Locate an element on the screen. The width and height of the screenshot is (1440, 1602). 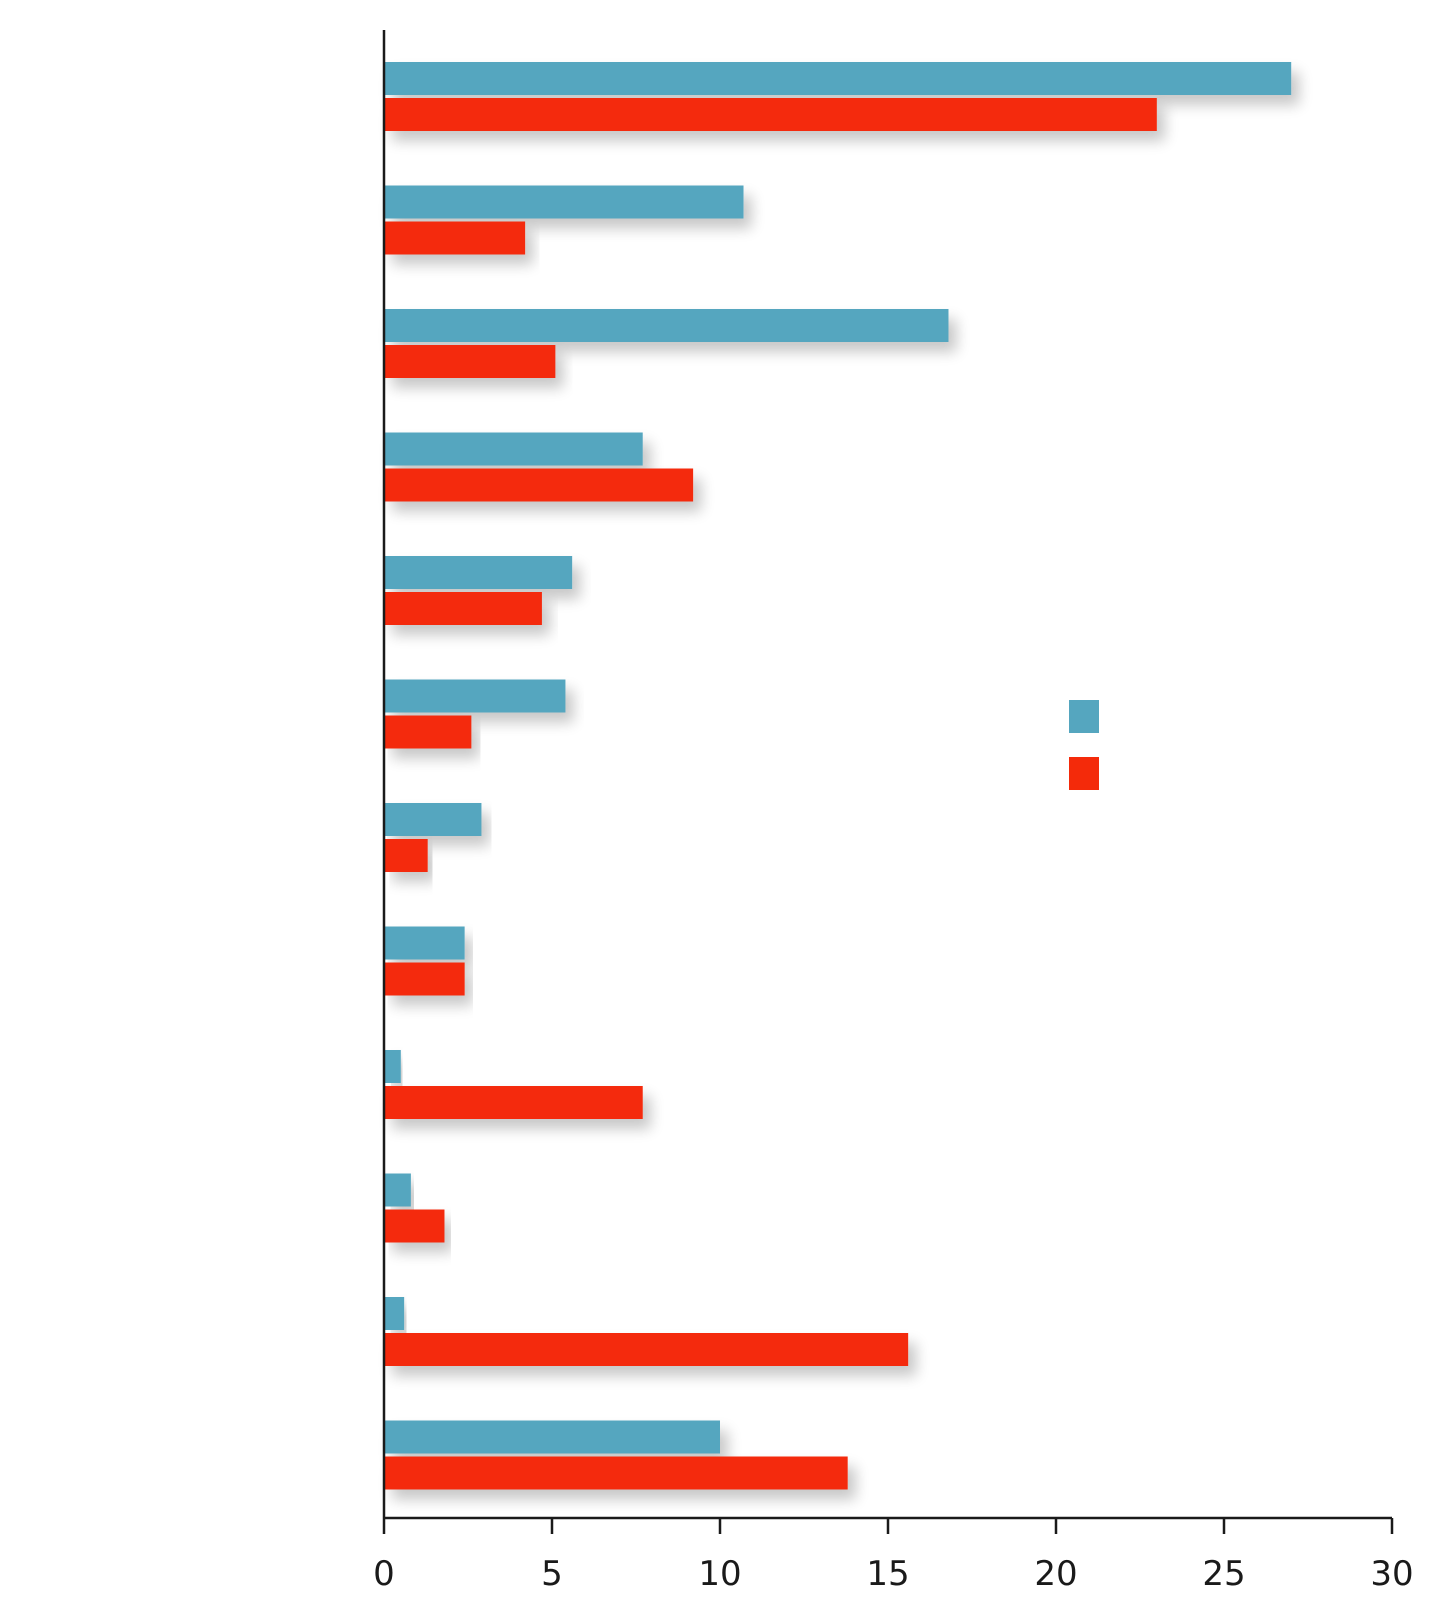
x-tick-label-25: 25 is located at coordinates (1223, 1574).